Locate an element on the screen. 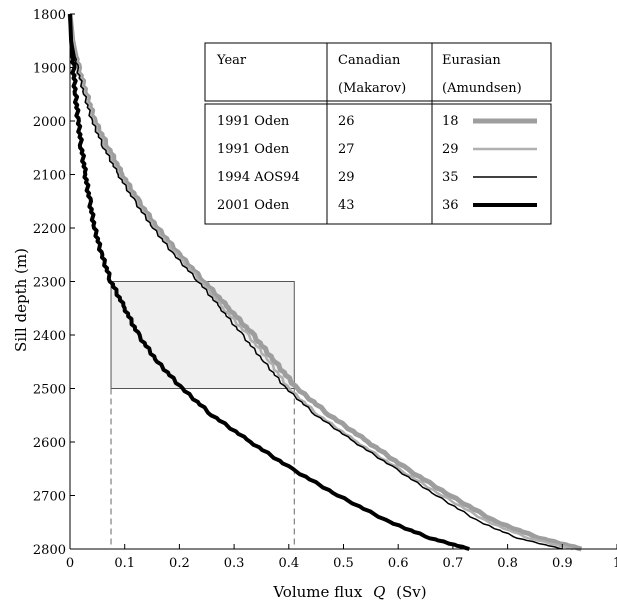 The width and height of the screenshot is (617, 603). legend-header-canadian: Canadian is located at coordinates (369, 60).